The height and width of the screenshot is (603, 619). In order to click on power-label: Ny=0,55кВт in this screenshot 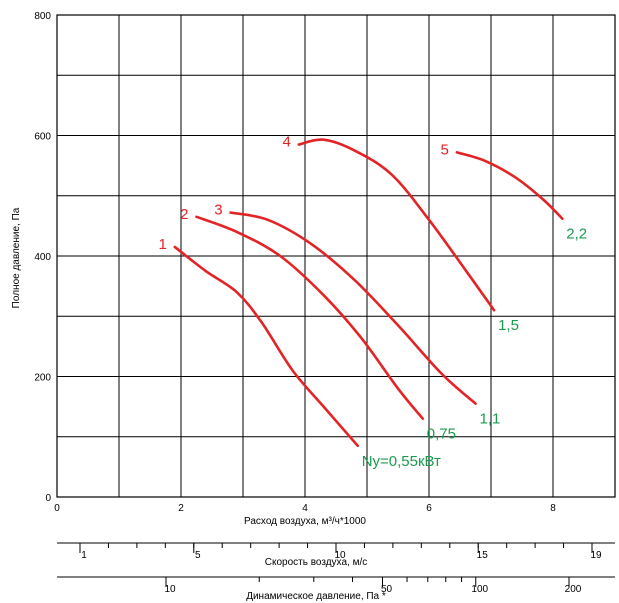, I will do `click(401, 461)`.